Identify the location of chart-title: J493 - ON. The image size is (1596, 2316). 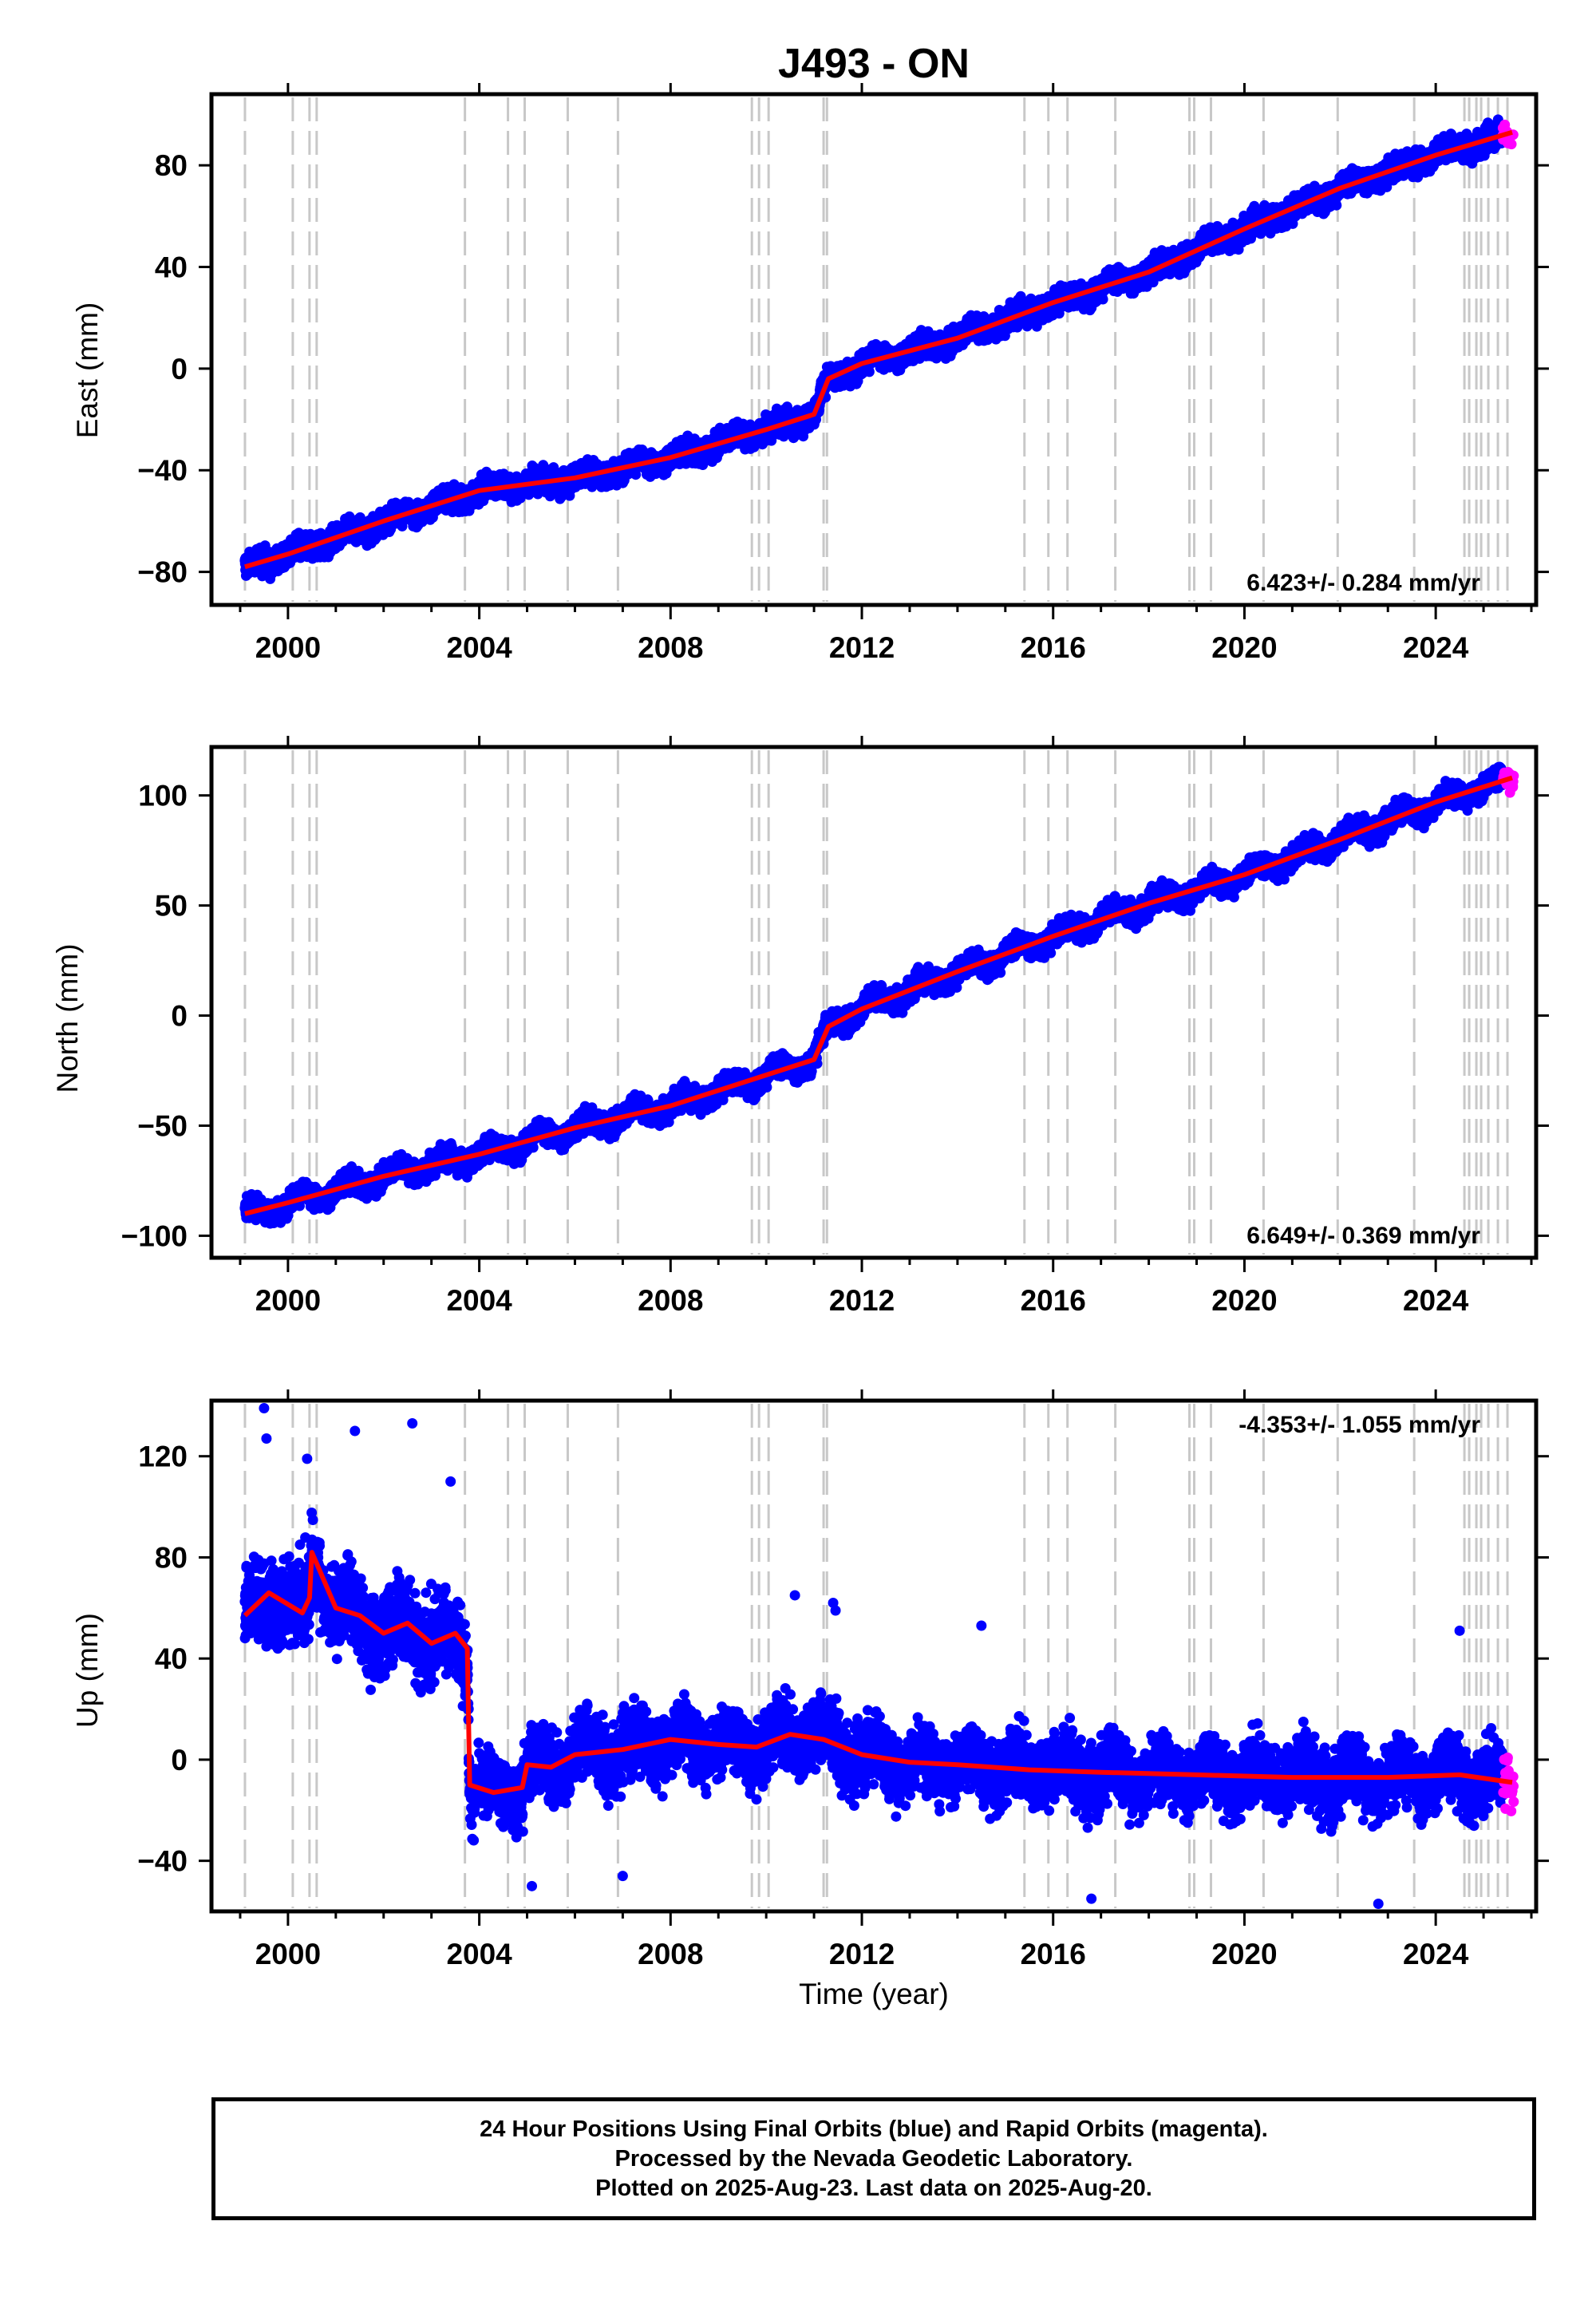
(874, 64).